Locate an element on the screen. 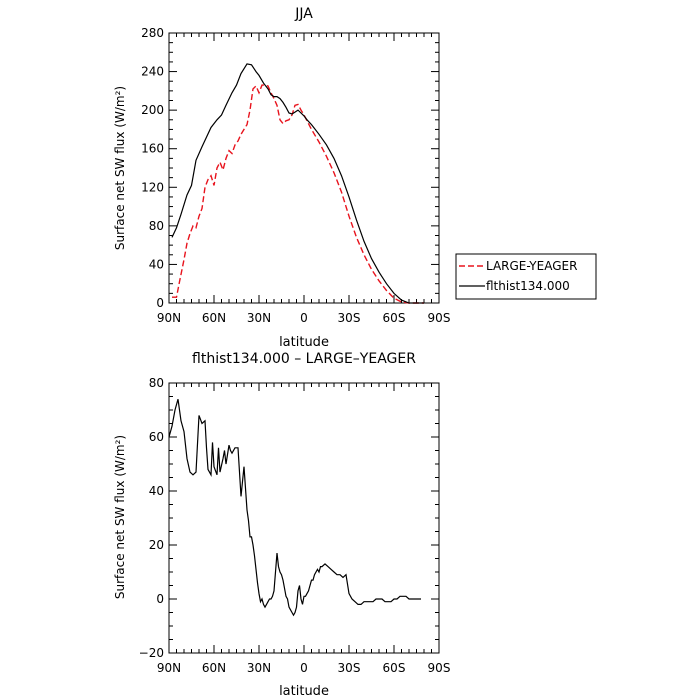 This screenshot has height=700, width=700. legend: LARGE-YEAGER flthist134.000 is located at coordinates (526, 276).